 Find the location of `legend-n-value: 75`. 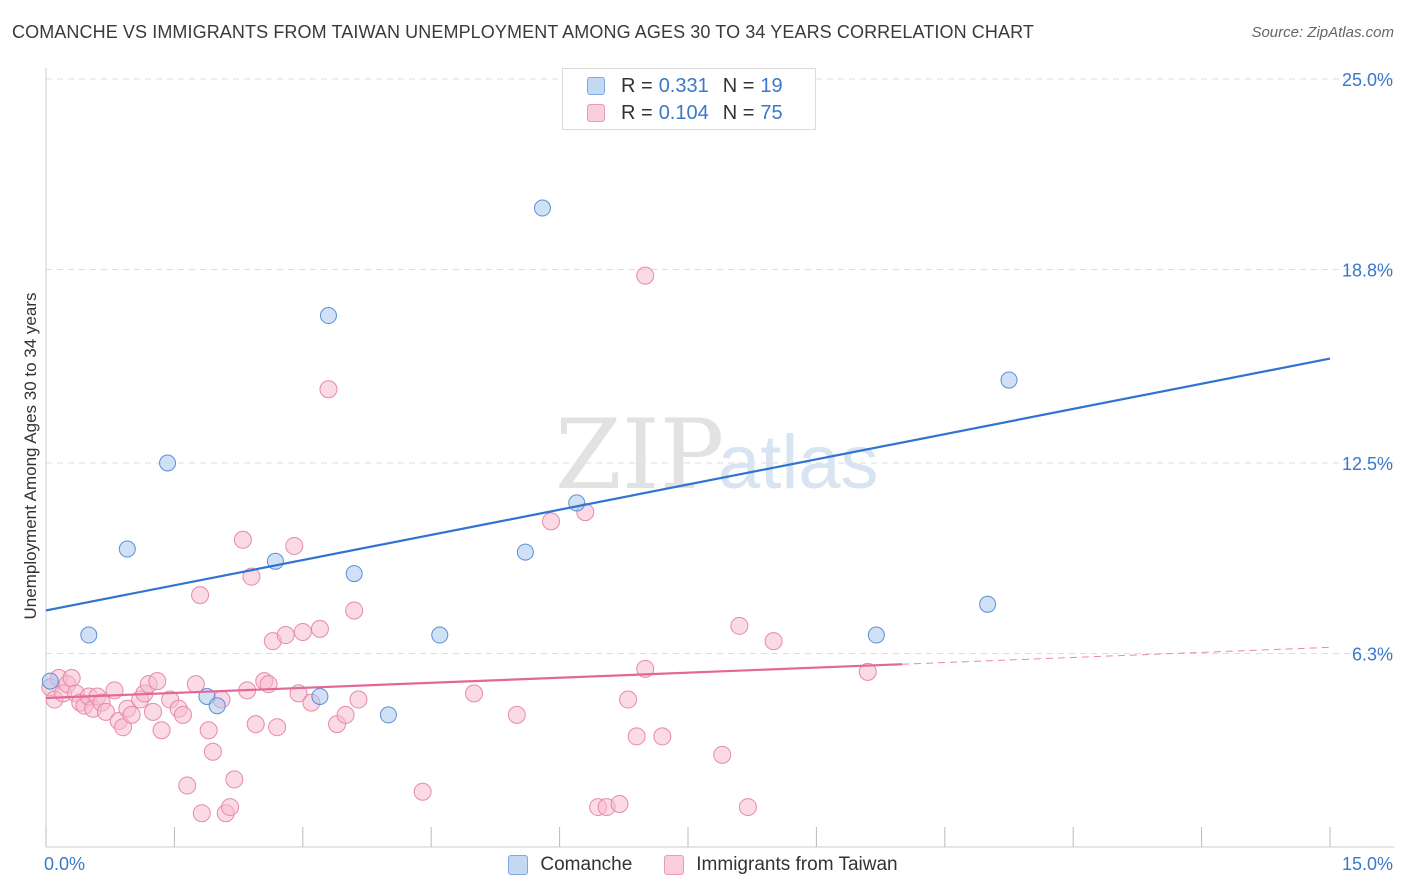

legend-n-value: 75 is located at coordinates (771, 112).